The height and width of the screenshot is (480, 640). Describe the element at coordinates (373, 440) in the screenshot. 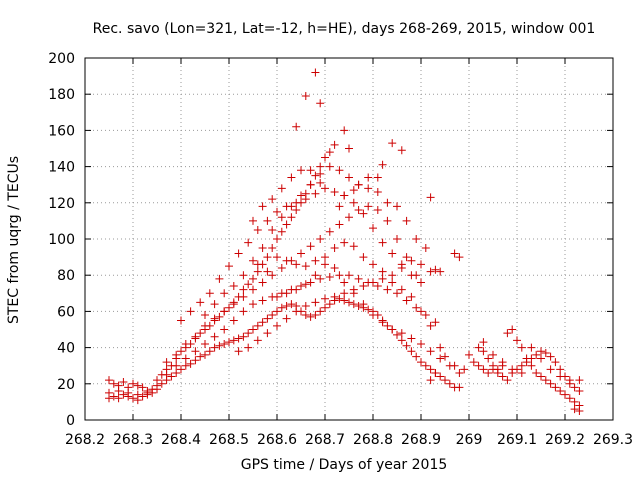

I see `x-tick-label: 268.8` at that location.